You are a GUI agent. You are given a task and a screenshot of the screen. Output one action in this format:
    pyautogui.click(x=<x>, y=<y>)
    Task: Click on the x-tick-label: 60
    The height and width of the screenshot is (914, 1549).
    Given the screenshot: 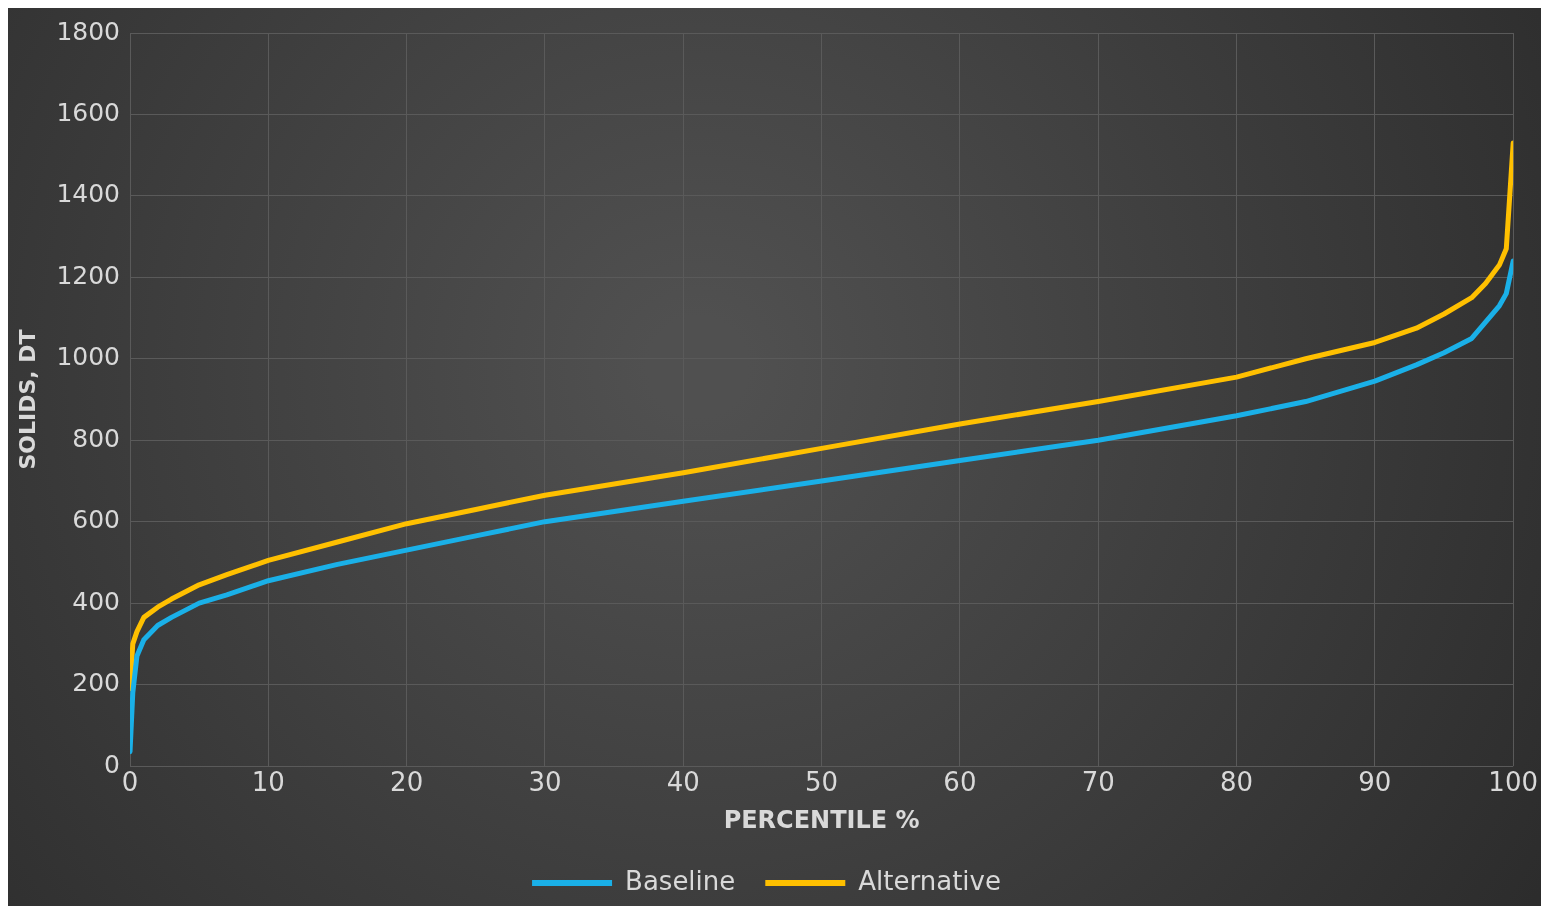 What is the action you would take?
    pyautogui.click(x=960, y=782)
    